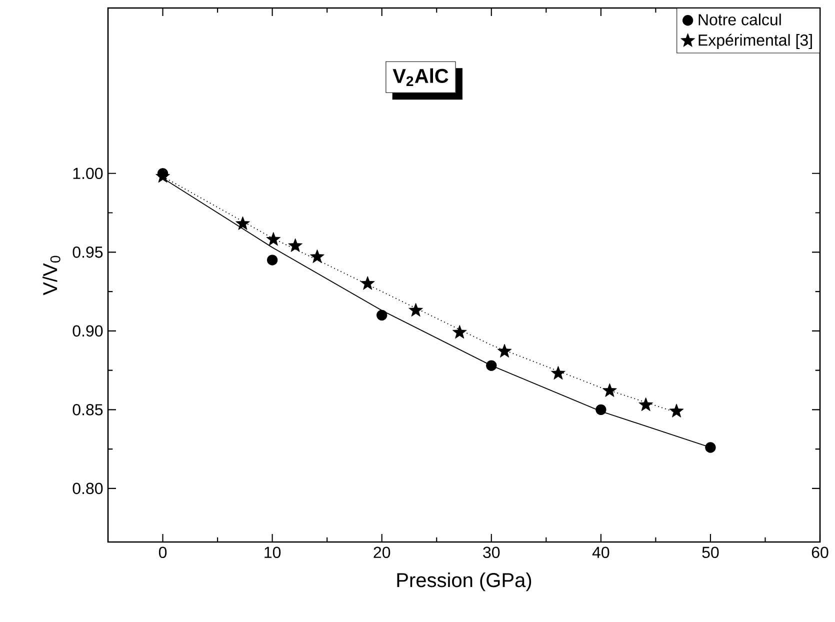  I want to click on y-tick-label: 0.95, so click(87, 252).